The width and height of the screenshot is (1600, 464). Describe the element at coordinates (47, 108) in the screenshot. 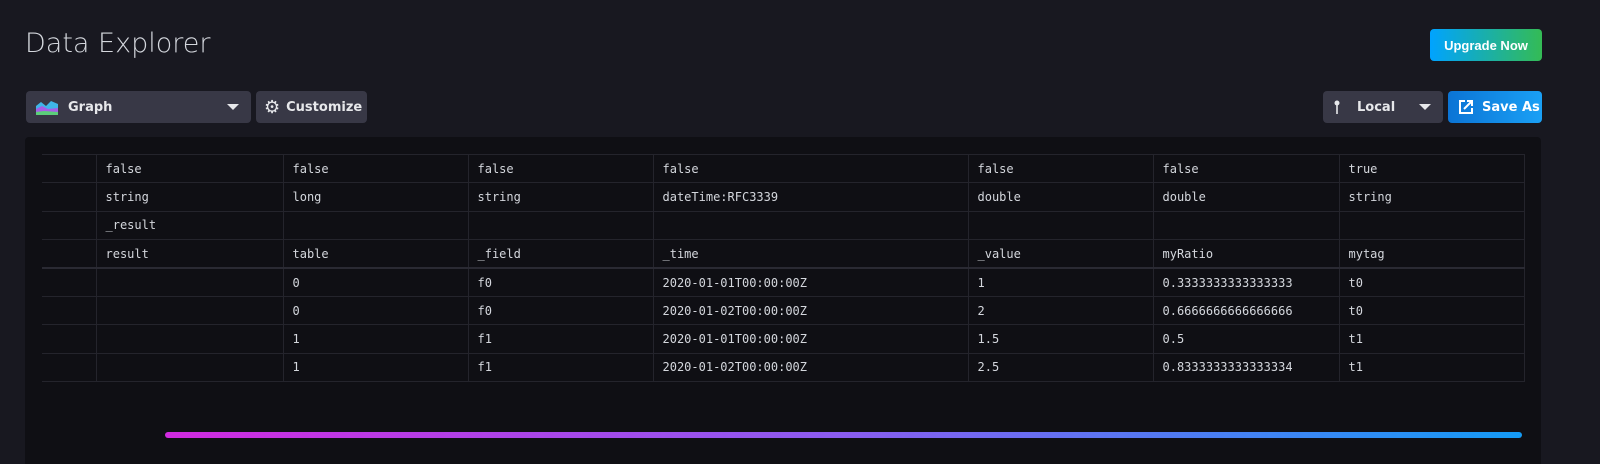

I see `graph-icon` at that location.